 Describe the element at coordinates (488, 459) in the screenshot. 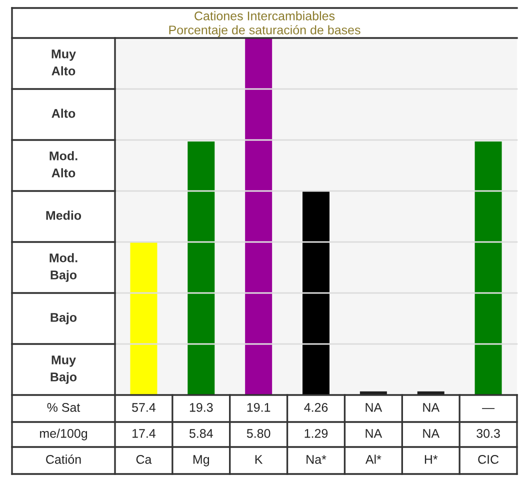

I see `x-tick-label: CIC` at that location.